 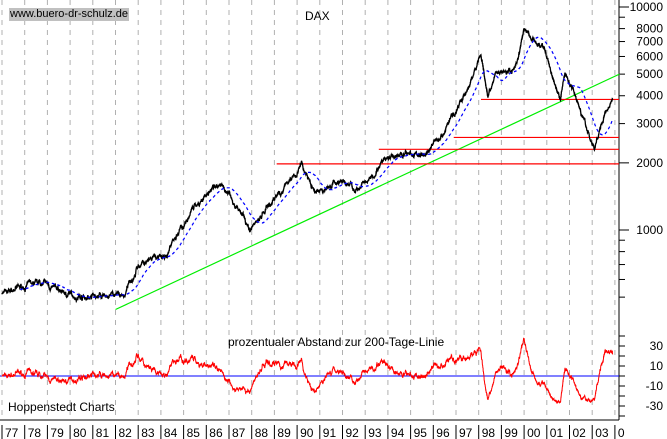 What do you see at coordinates (557, 432) in the screenshot?
I see `x-tick-label: 01` at bounding box center [557, 432].